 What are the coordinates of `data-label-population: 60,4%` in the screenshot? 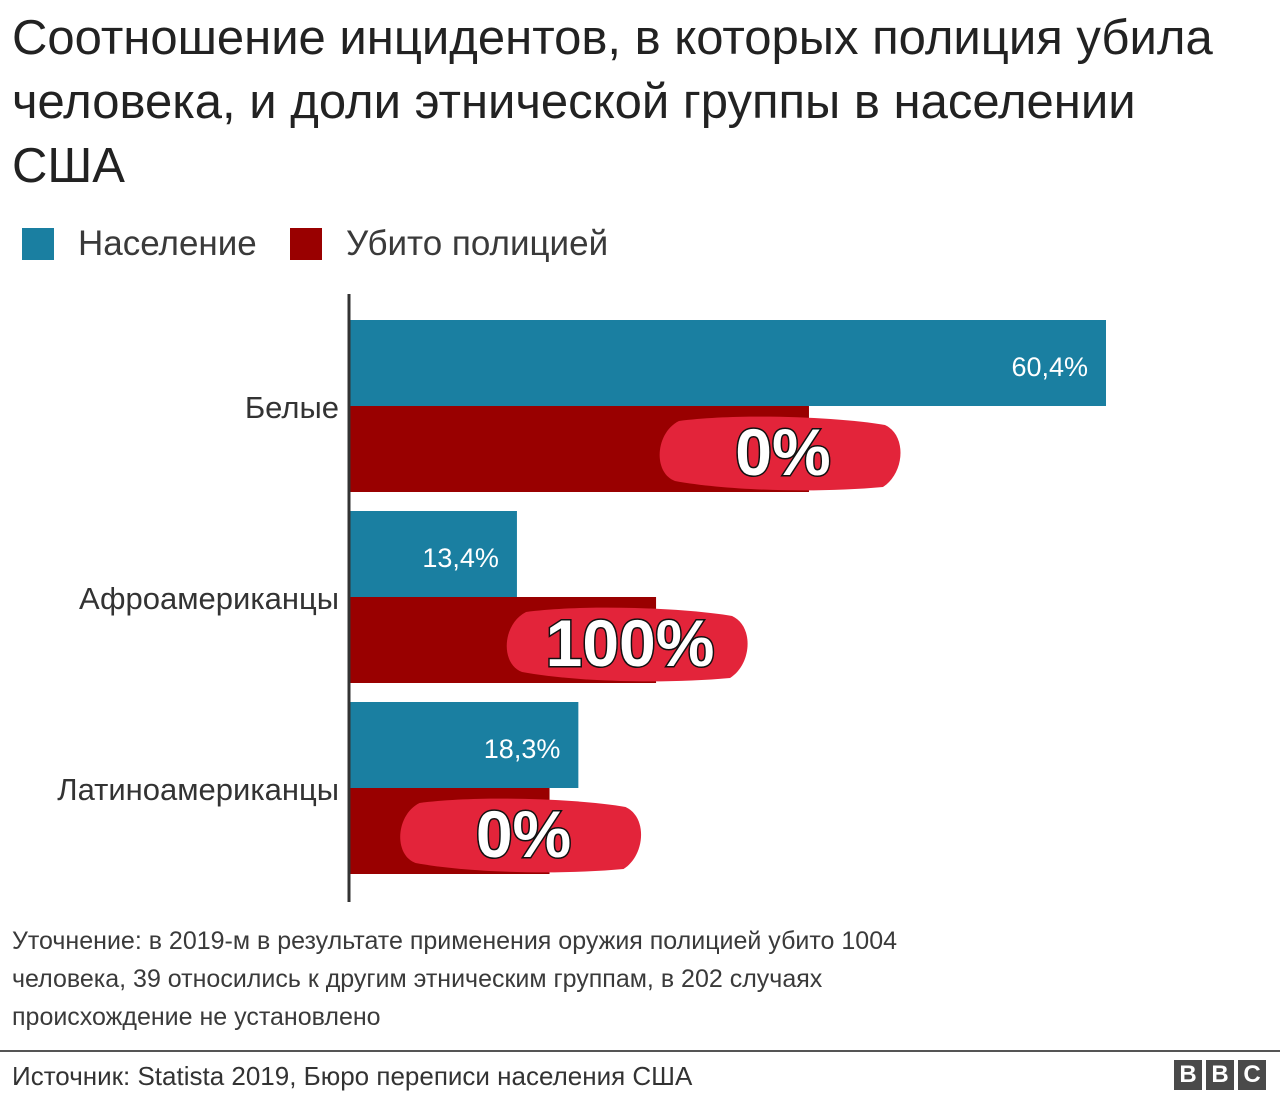 It's located at (1049, 367).